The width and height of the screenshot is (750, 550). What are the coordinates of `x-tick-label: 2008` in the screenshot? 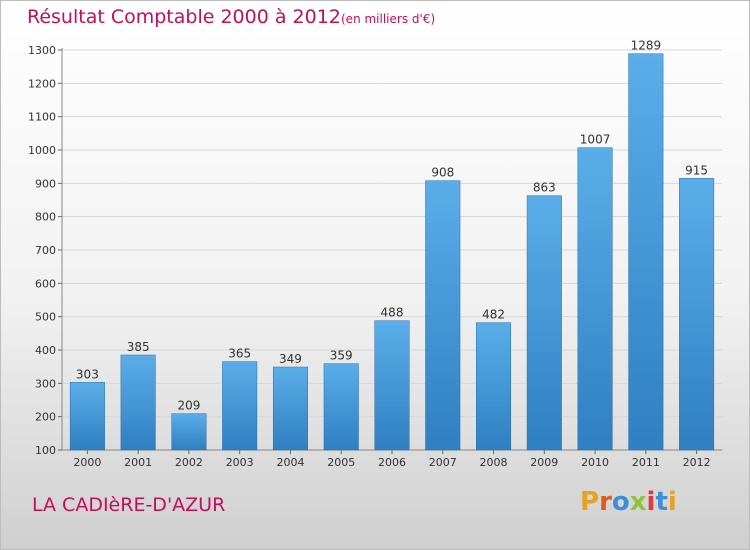 It's located at (494, 462).